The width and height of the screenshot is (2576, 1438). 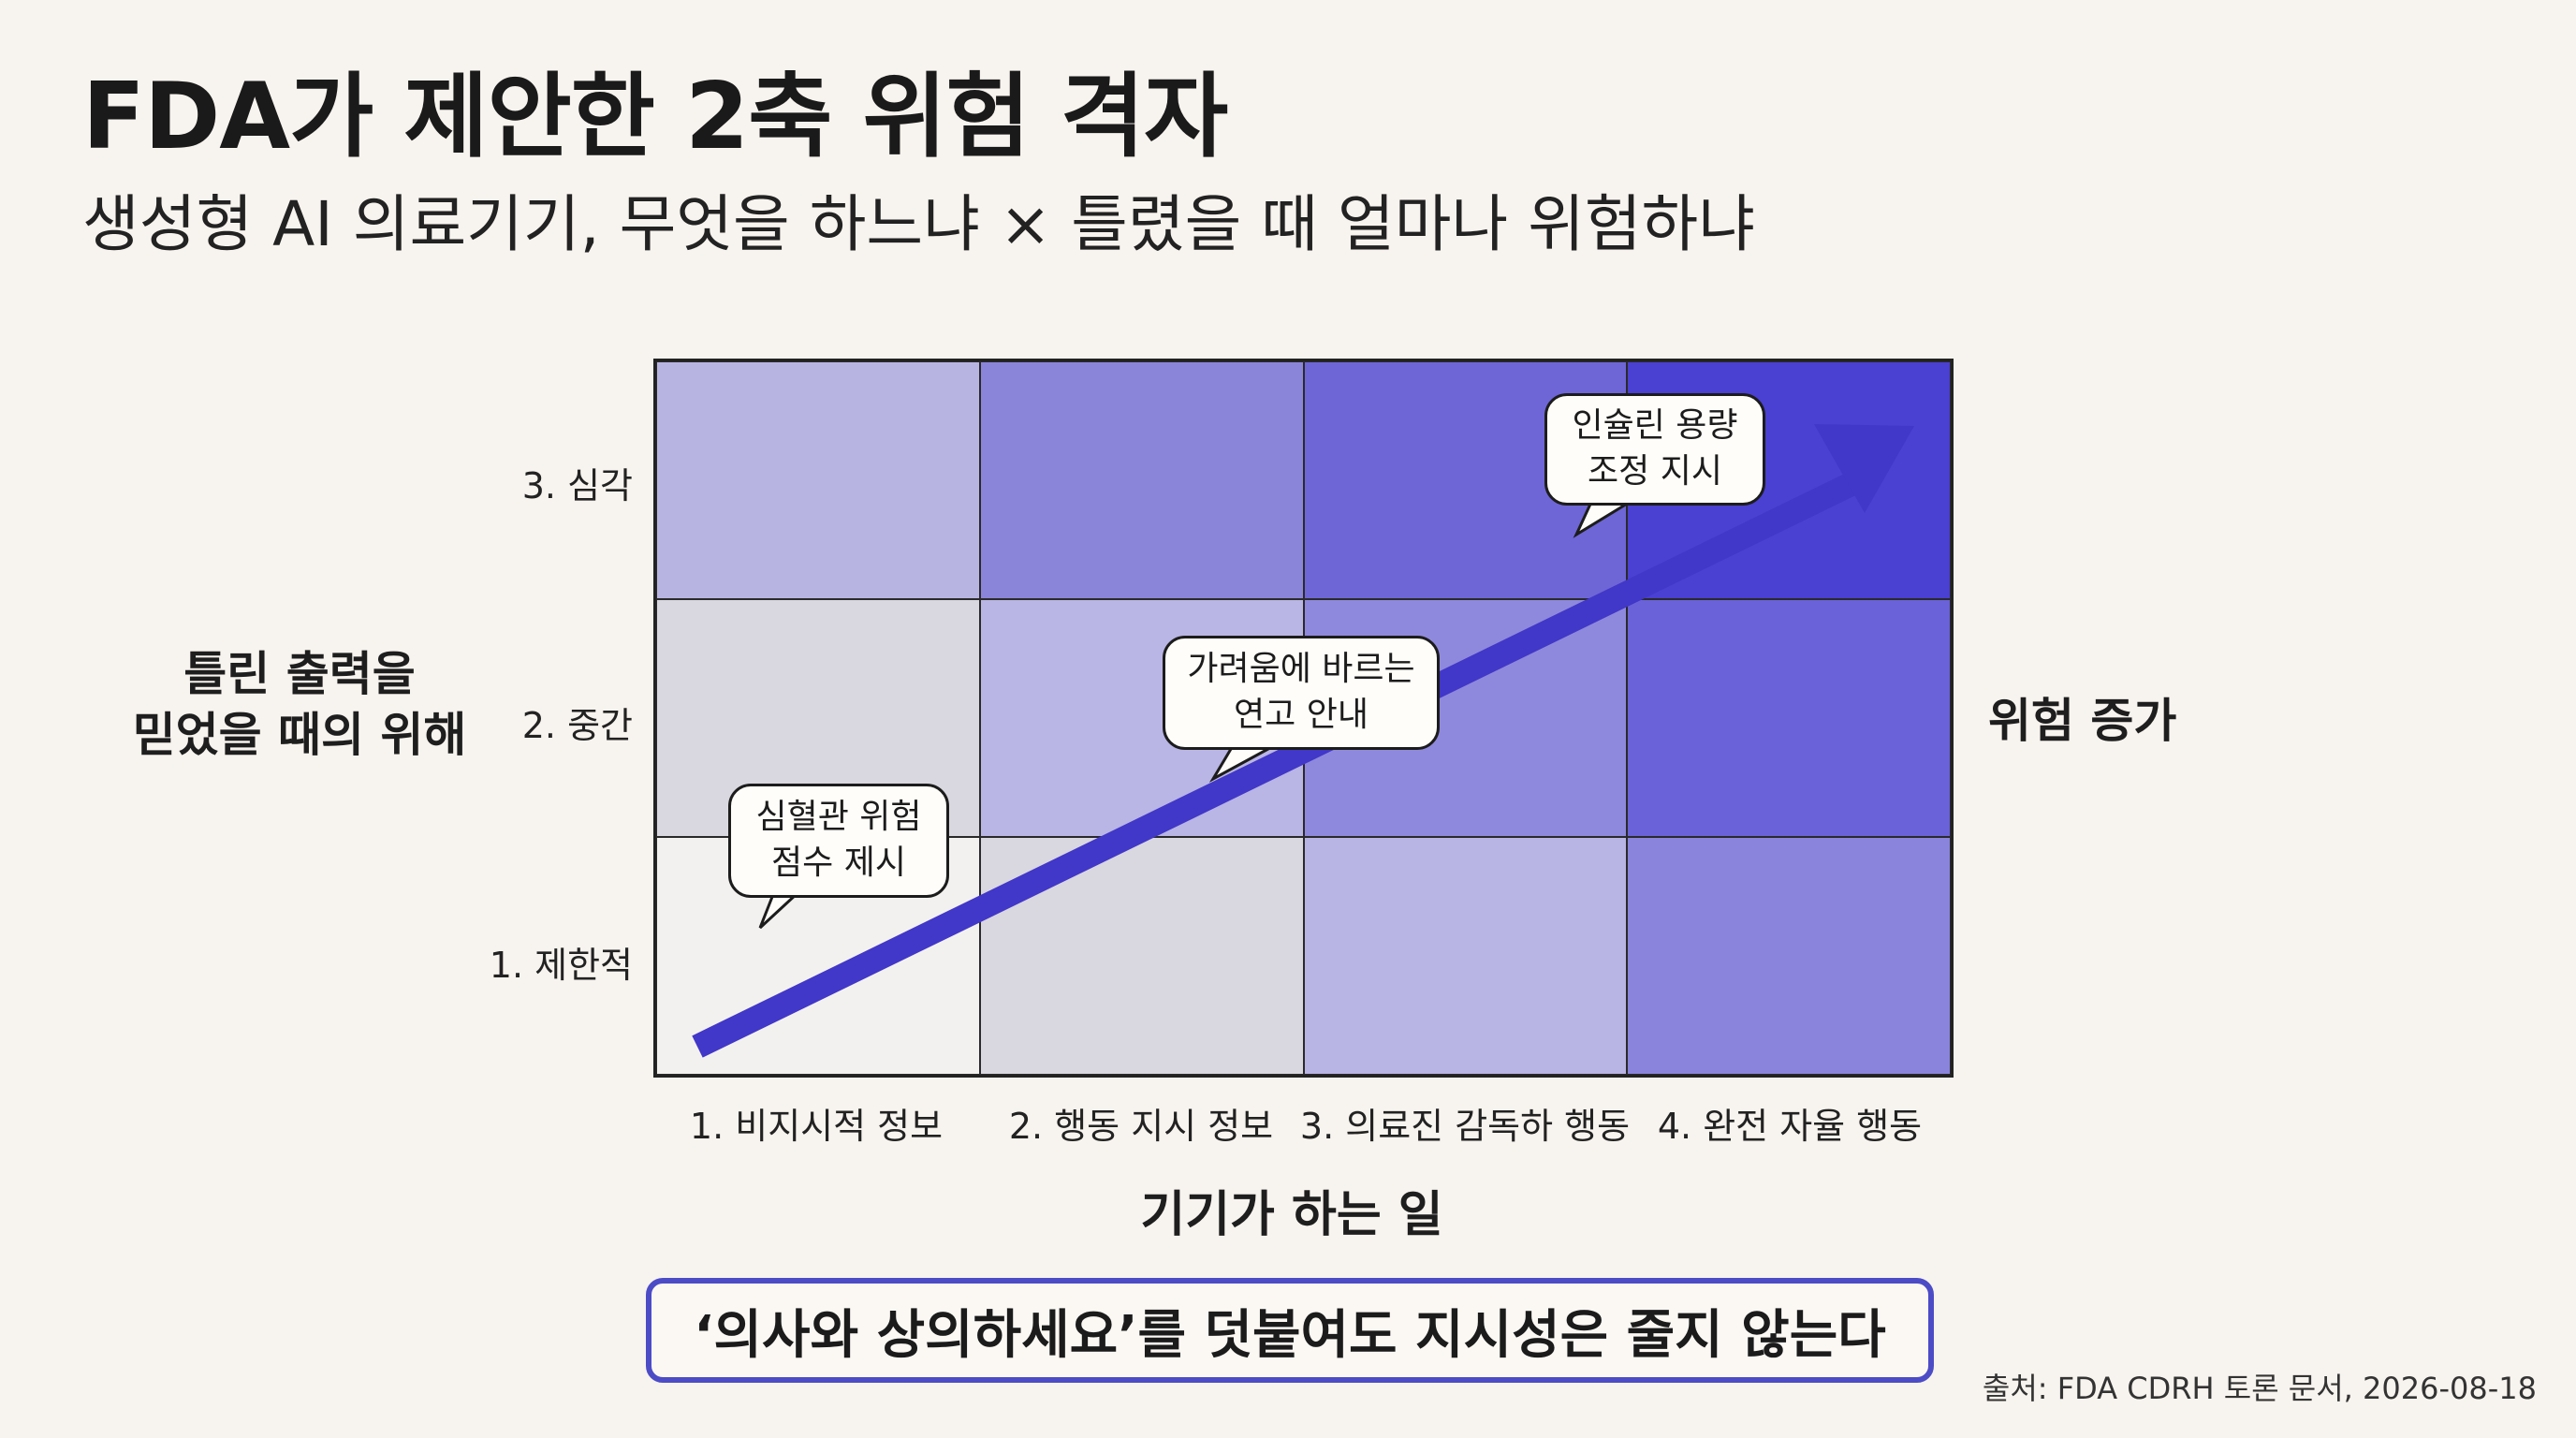 I want to click on source-citation: 출처: FDA CDRH 토론 문서, 2026-08-18, so click(x=2259, y=1388).